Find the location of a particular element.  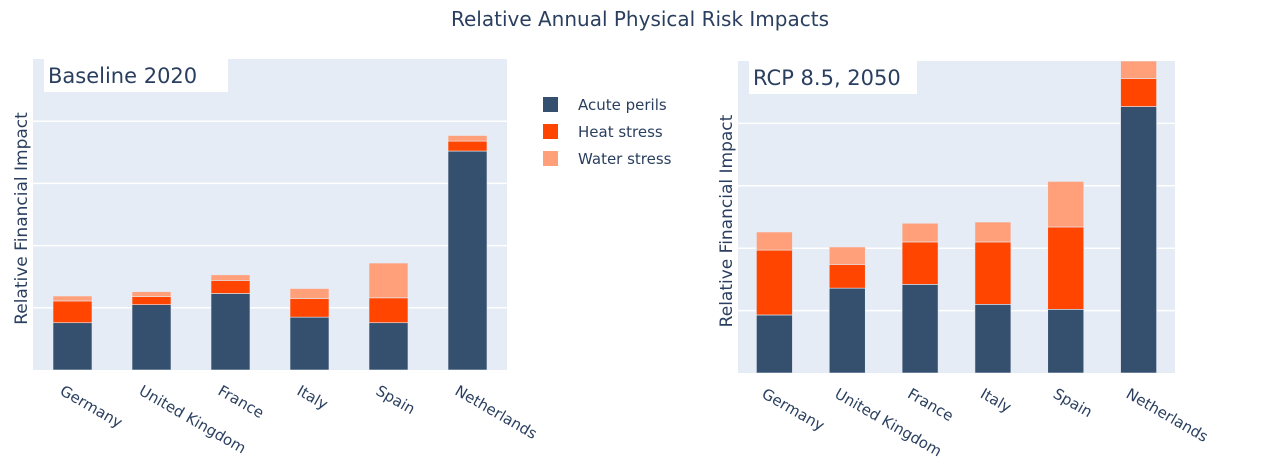

legend-label: Heat stress is located at coordinates (620, 132).